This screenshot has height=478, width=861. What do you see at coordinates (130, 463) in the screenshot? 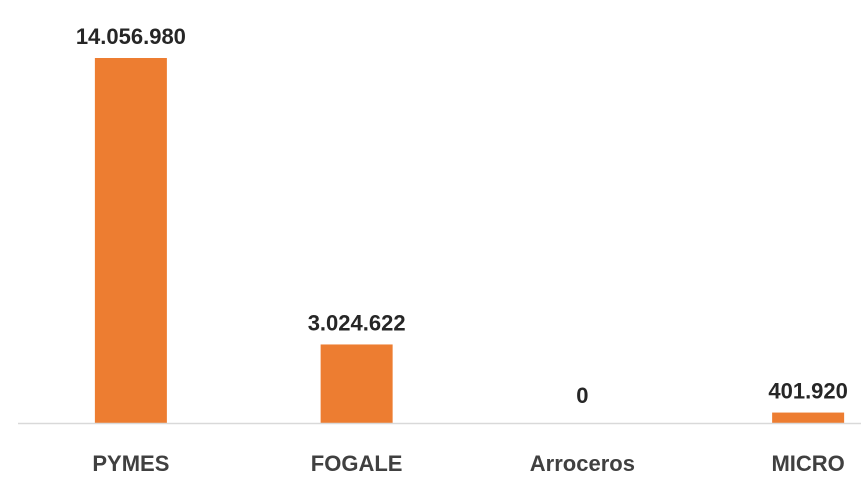
I see `category-label-pymes: PYMES` at bounding box center [130, 463].